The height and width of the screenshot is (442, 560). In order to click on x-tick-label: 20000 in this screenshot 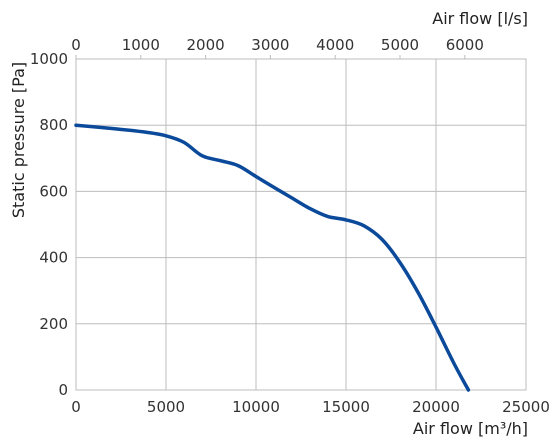, I will do `click(436, 407)`.